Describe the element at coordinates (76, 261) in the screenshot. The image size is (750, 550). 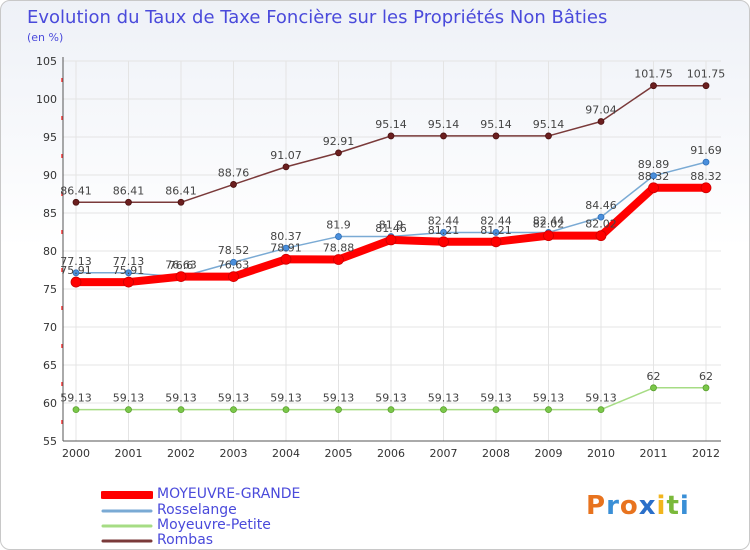
I see `data-label-rosselange: 77.13` at that location.